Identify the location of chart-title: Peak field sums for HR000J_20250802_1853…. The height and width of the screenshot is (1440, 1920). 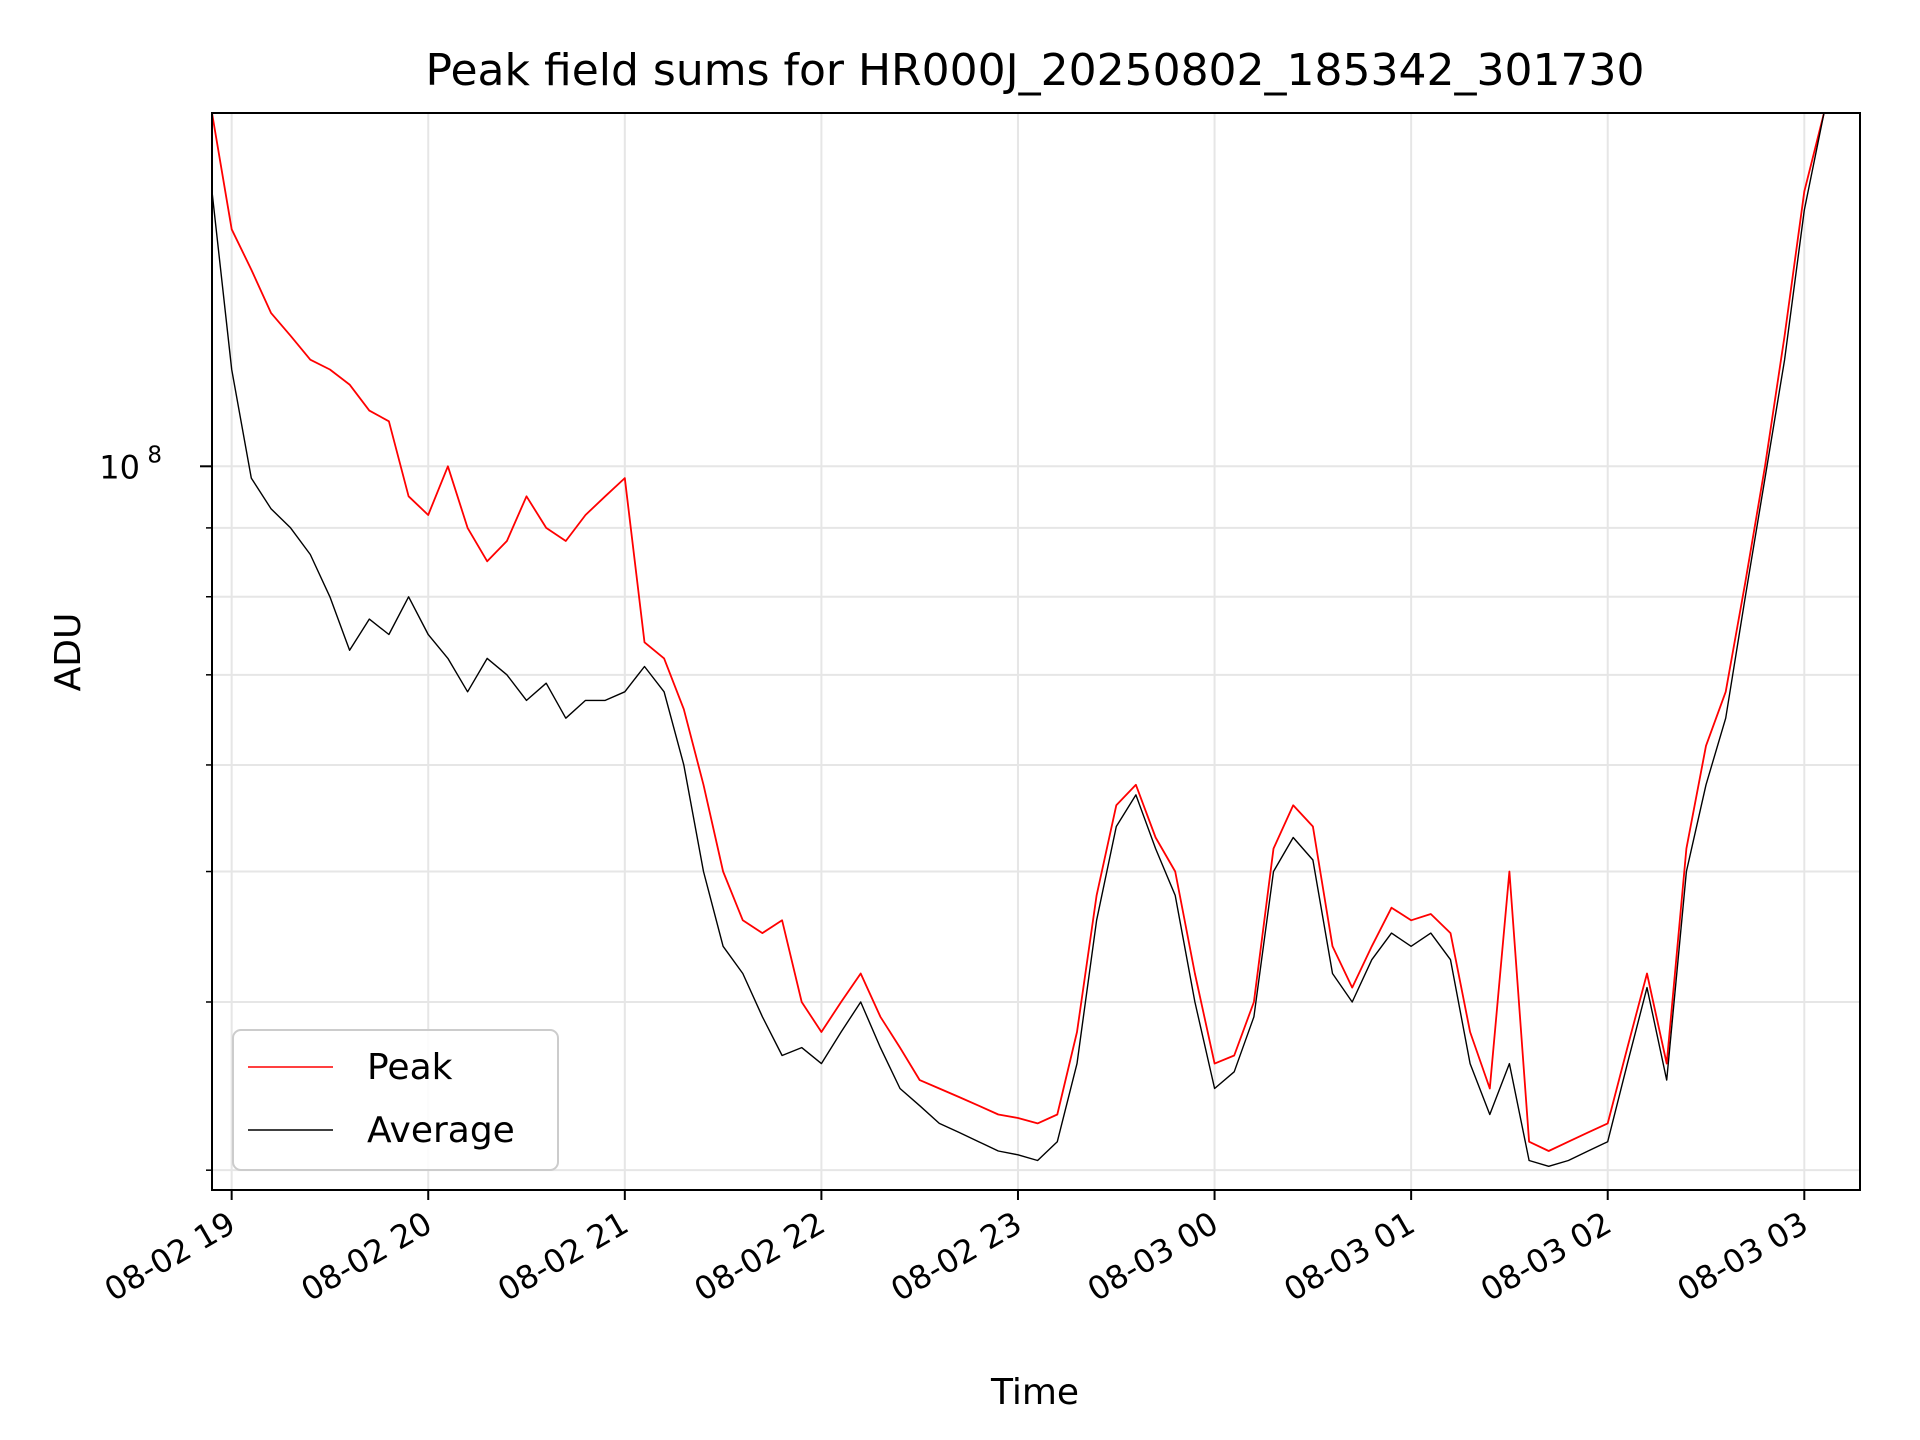
(1035, 70).